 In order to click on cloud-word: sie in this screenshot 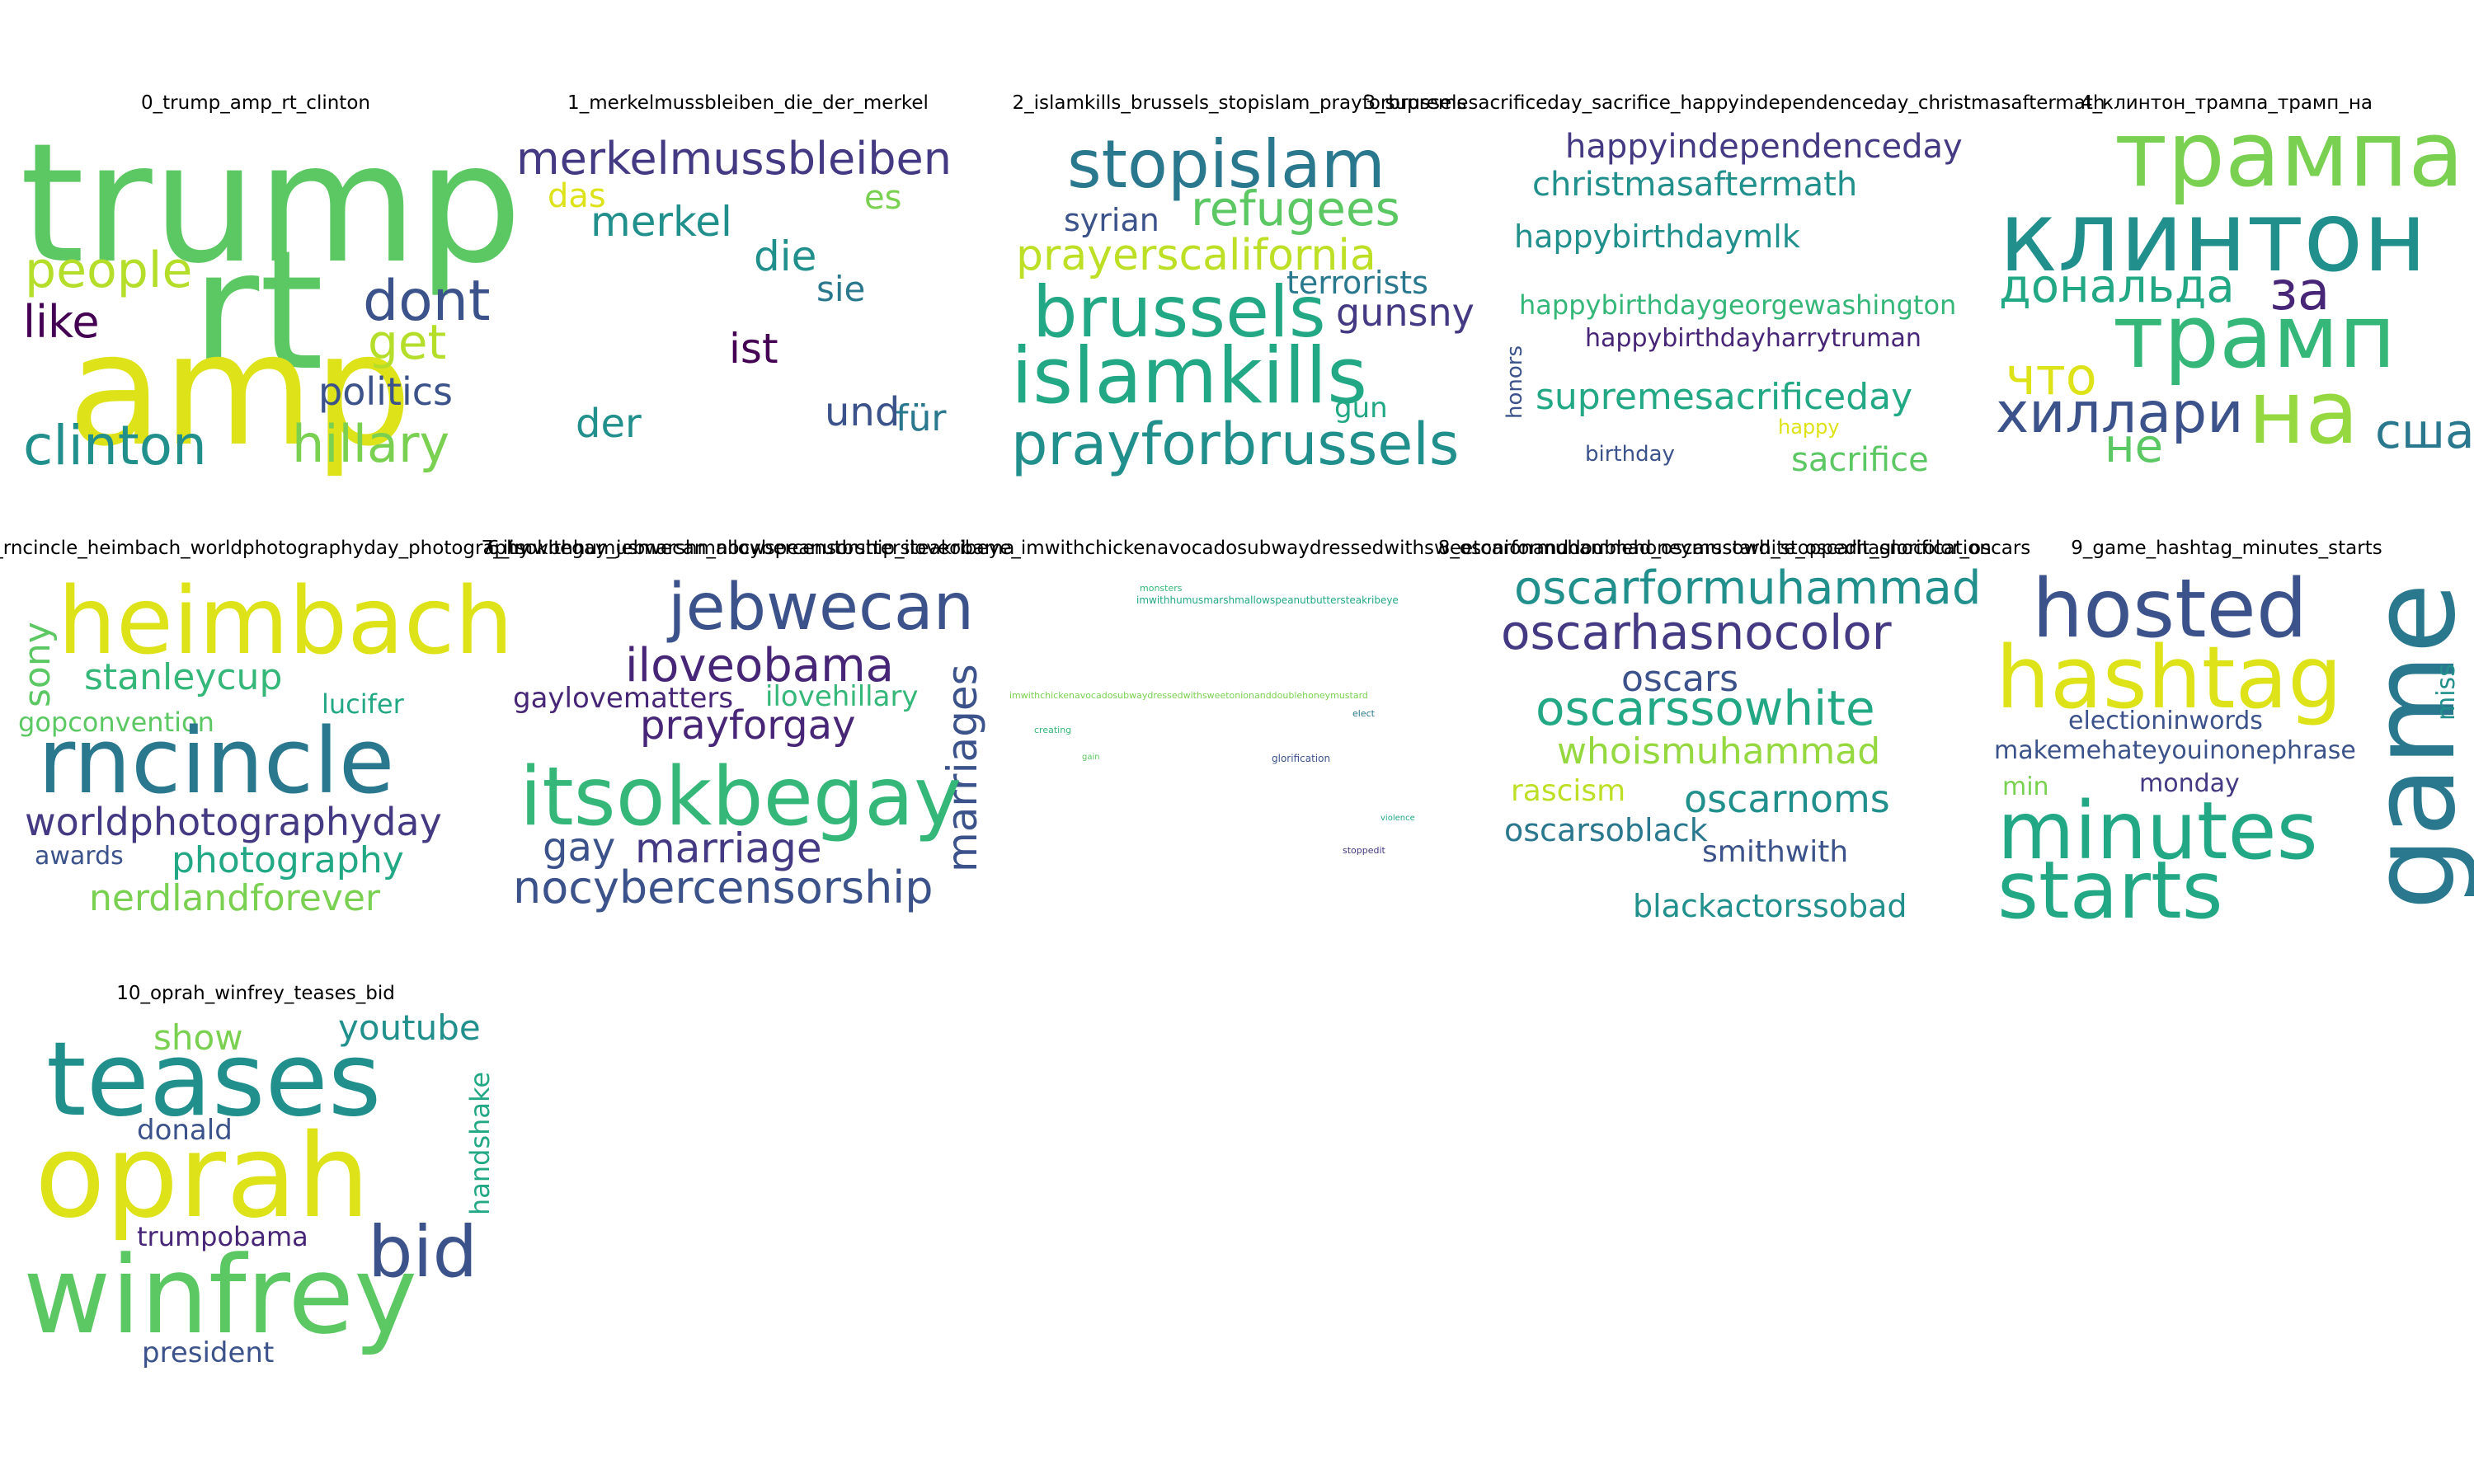, I will do `click(841, 289)`.